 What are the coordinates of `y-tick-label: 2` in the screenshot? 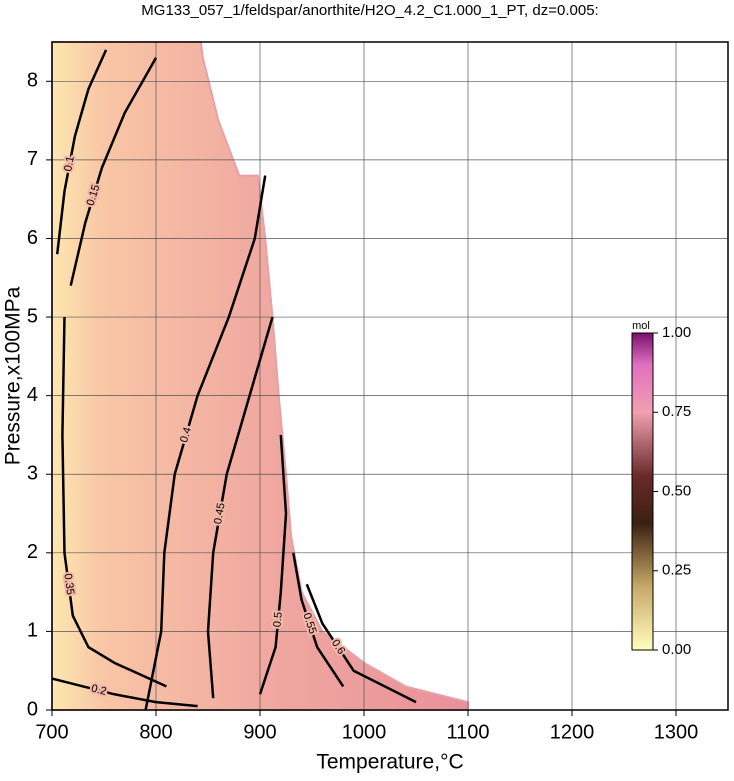 It's located at (32, 552).